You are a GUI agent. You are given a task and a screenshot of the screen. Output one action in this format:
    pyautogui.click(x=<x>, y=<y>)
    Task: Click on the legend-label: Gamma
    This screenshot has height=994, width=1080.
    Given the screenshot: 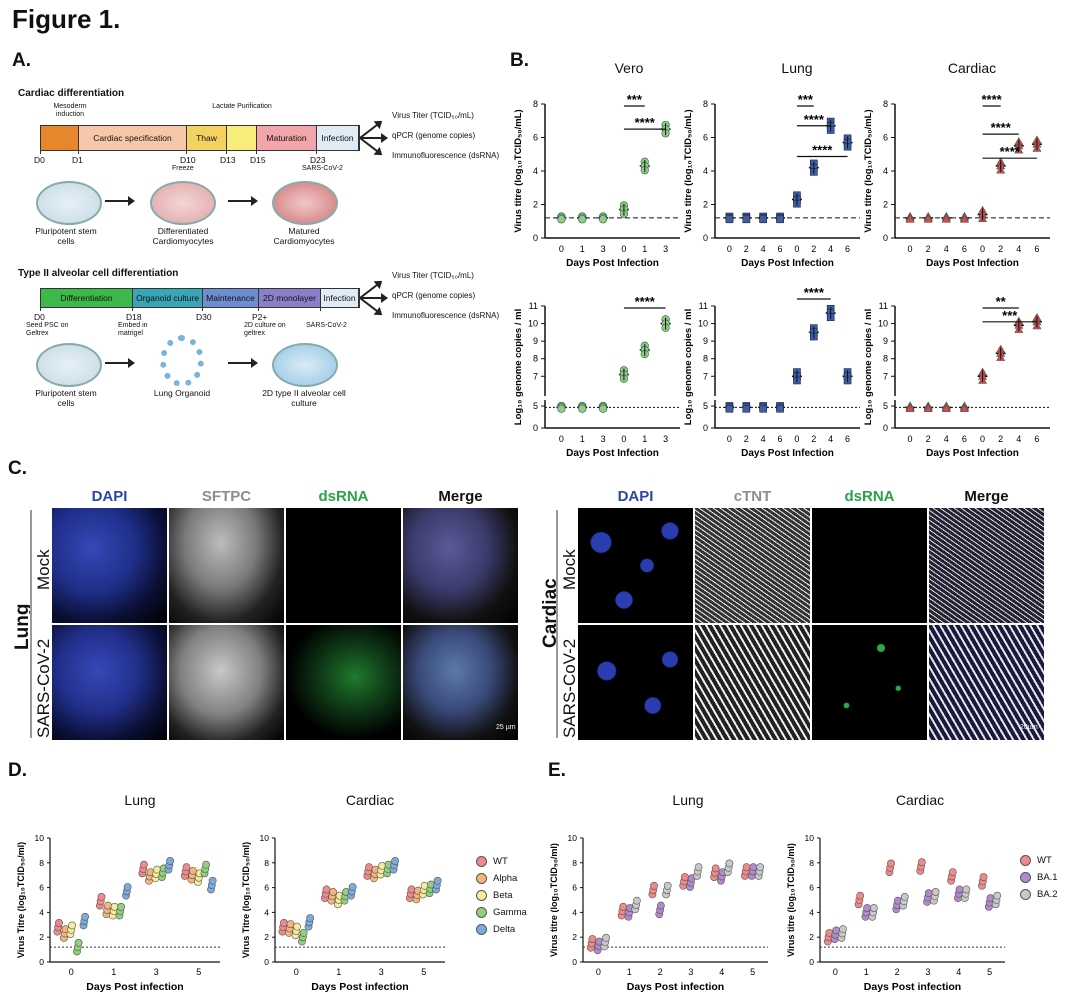 What is the action you would take?
    pyautogui.click(x=510, y=912)
    